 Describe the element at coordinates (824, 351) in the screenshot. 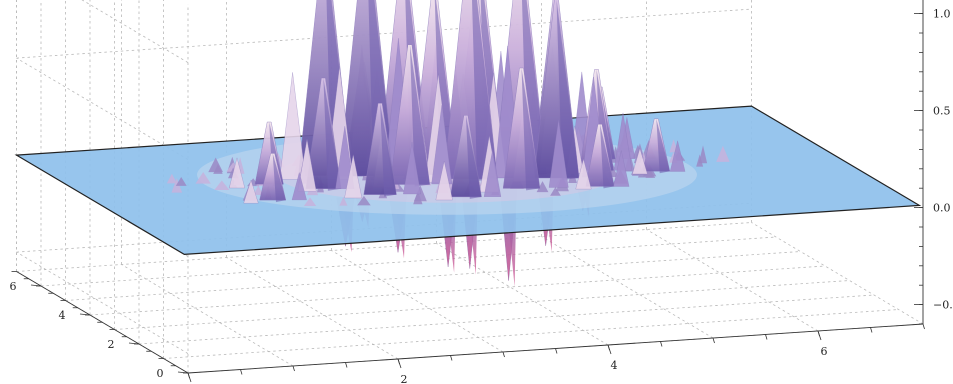

I see `x-tick-label: 6` at that location.